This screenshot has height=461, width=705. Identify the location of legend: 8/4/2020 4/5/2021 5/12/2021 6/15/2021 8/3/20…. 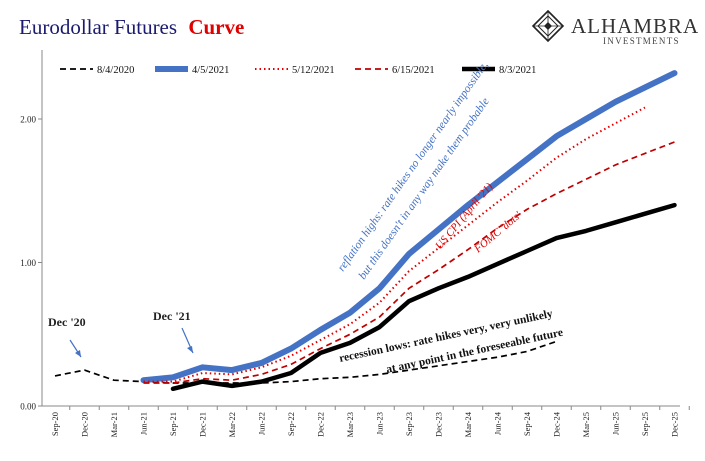
(298, 70).